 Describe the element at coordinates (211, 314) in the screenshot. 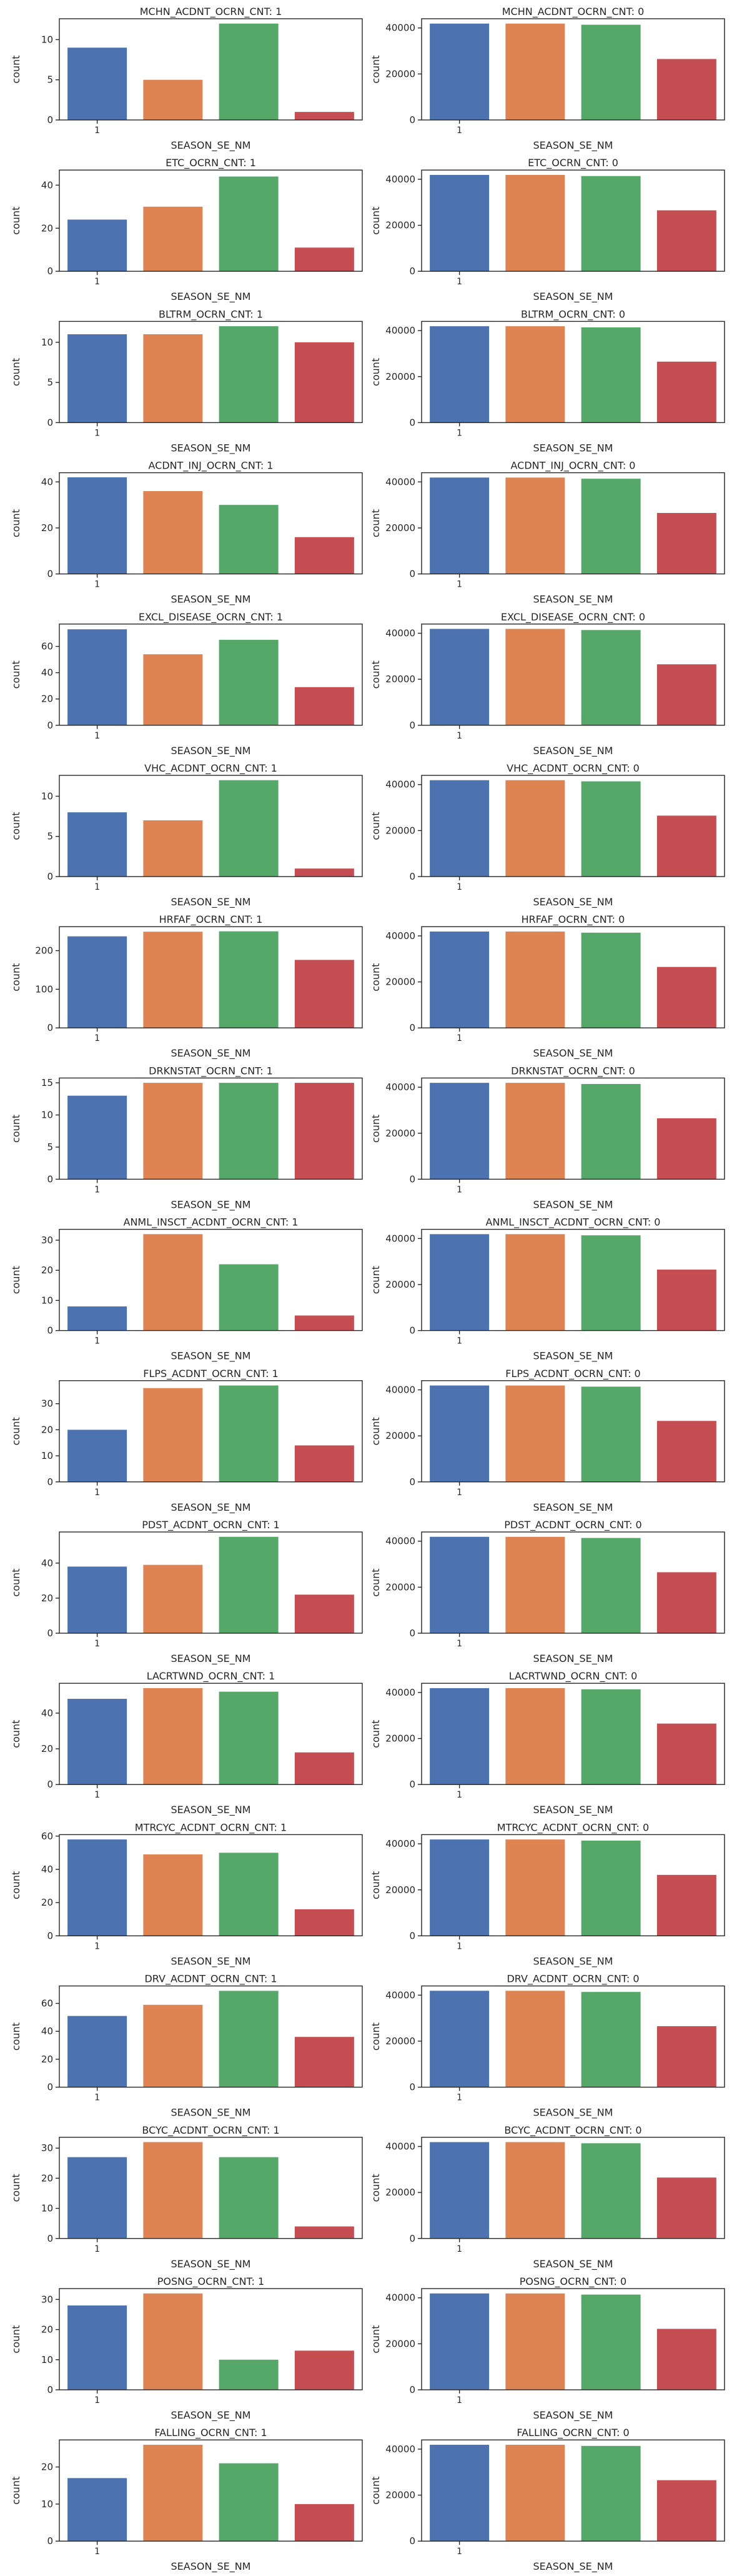

I see `subplot-title: BLTRM_OCRN_CNT: 1` at that location.